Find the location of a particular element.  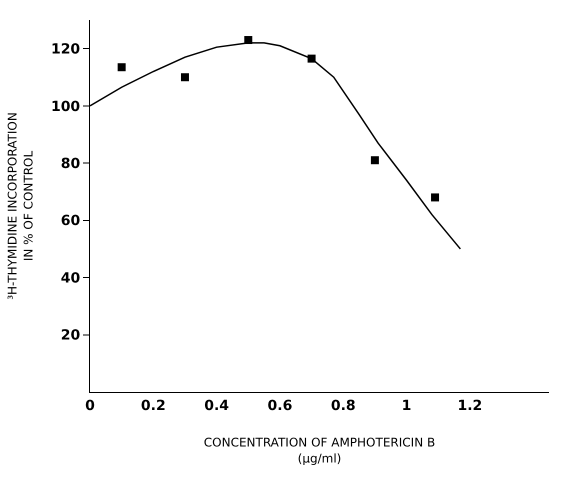

y-tick-label: 120 is located at coordinates (65, 50).